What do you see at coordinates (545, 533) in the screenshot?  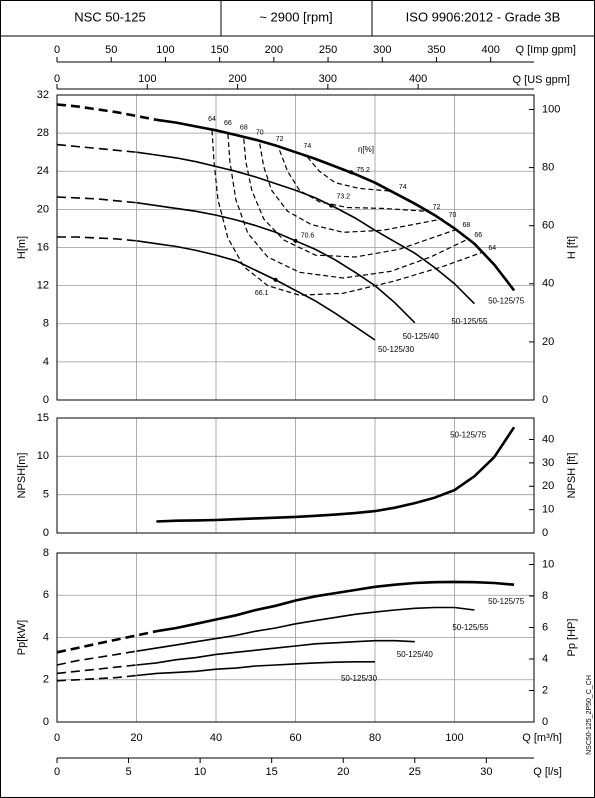 I see `y2-tick-label: 0` at bounding box center [545, 533].